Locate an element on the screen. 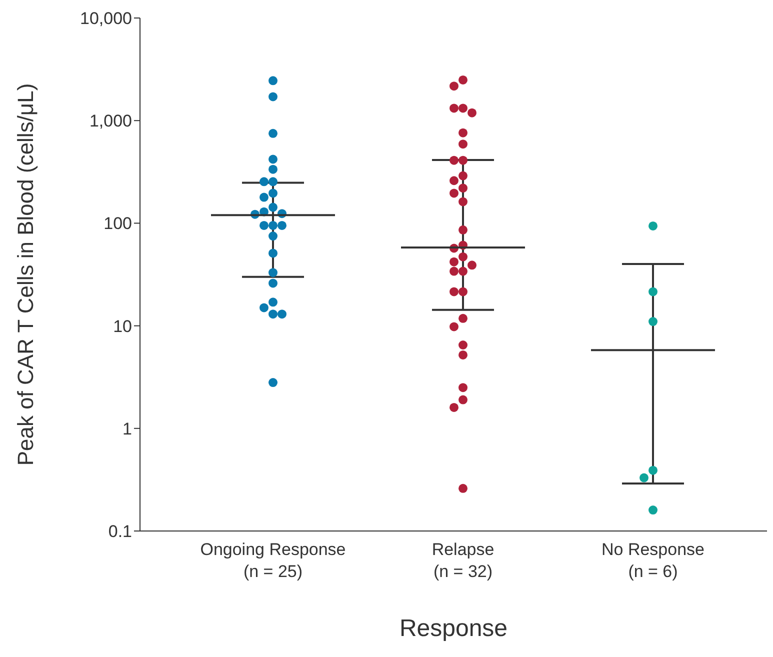  x-tick-label: No Response (n = 6) is located at coordinates (653, 560).